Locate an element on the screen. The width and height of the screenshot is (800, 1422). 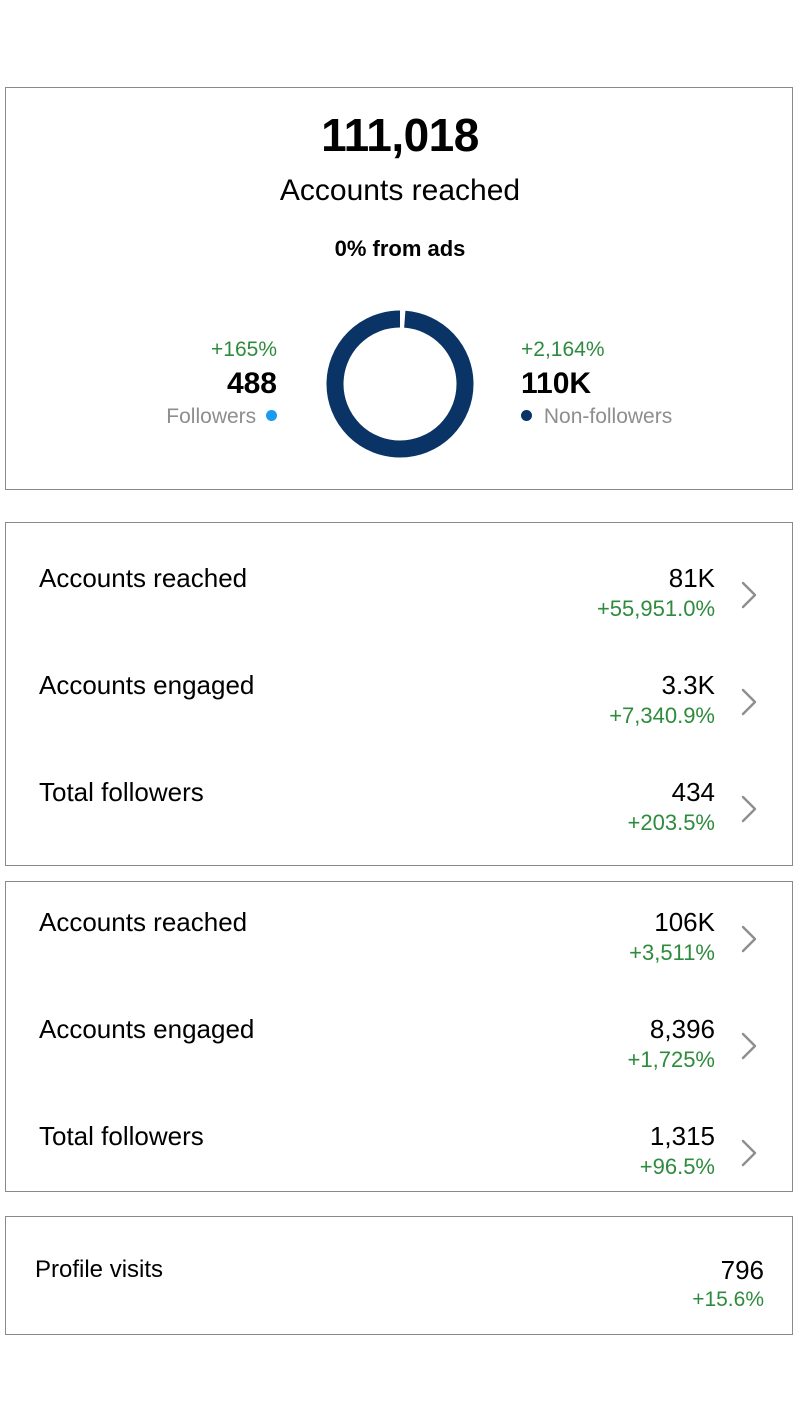
accounts-reached-title: Accounts reached is located at coordinates (400, 190).